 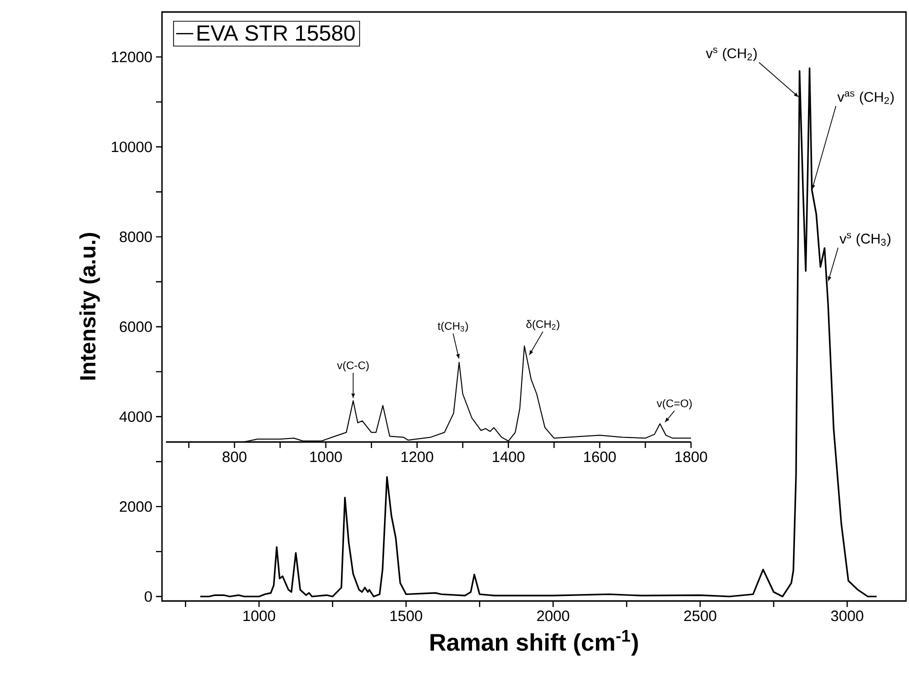 I want to click on x-tick-label: 800, so click(x=234, y=457).